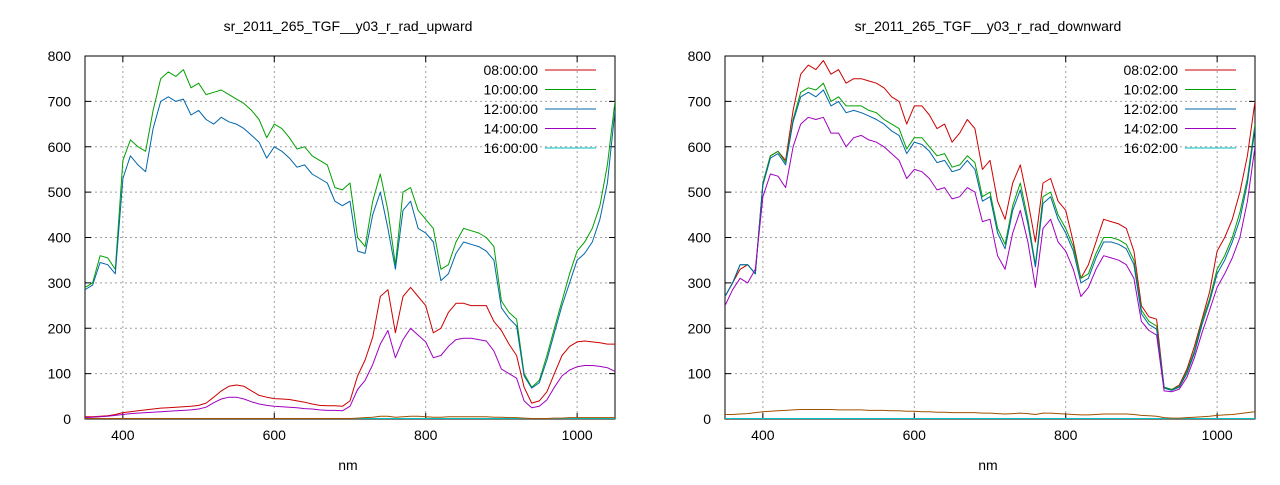 Image resolution: width=1280 pixels, height=485 pixels. What do you see at coordinates (1151, 129) in the screenshot?
I see `legend-label: 14:02:00` at bounding box center [1151, 129].